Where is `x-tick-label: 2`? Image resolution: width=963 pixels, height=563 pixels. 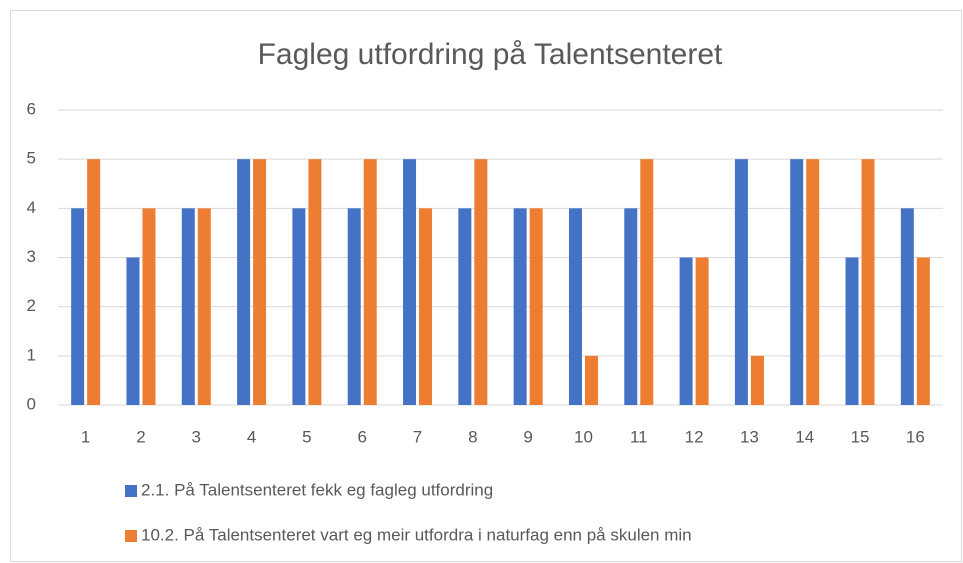 x-tick-label: 2 is located at coordinates (140, 436).